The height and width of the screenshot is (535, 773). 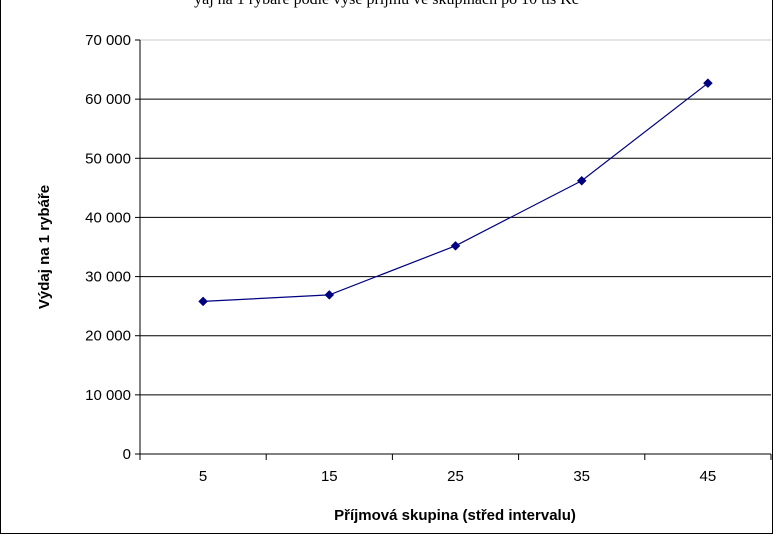 What do you see at coordinates (455, 476) in the screenshot?
I see `x-tick-label: 25` at bounding box center [455, 476].